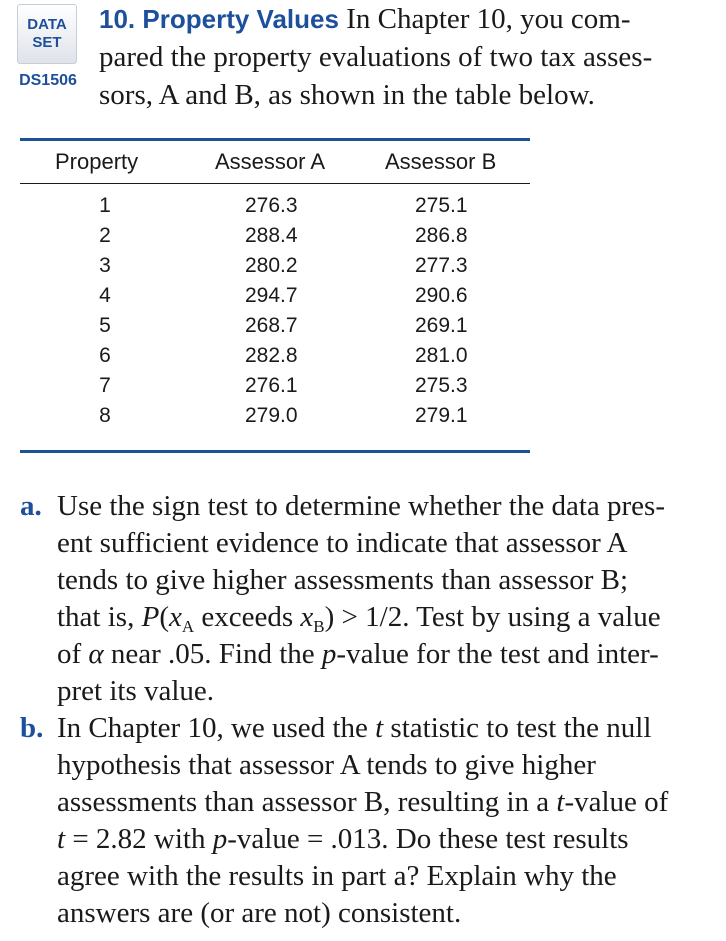 The width and height of the screenshot is (726, 941). I want to click on cell-assessor-a: 268.7, so click(271, 325).